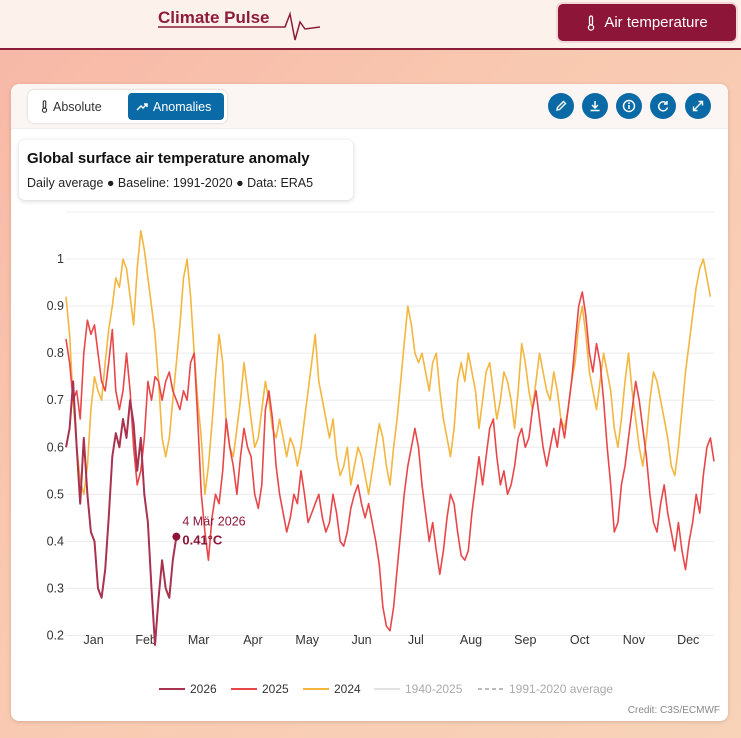  Describe the element at coordinates (199, 640) in the screenshot. I see `x-tick-label: Mar` at that location.